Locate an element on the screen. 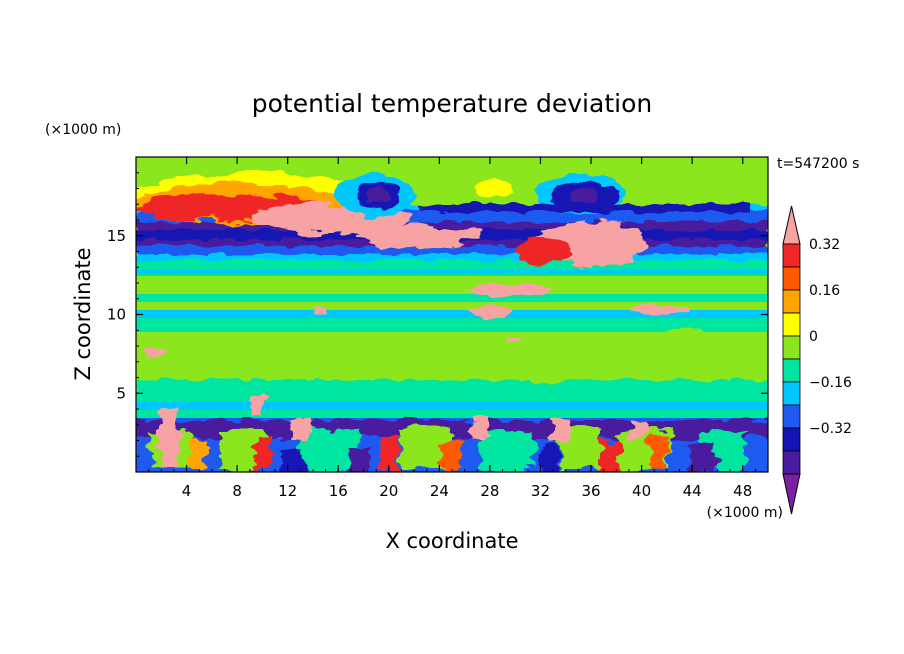  band-green-low is located at coordinates (452, 392).